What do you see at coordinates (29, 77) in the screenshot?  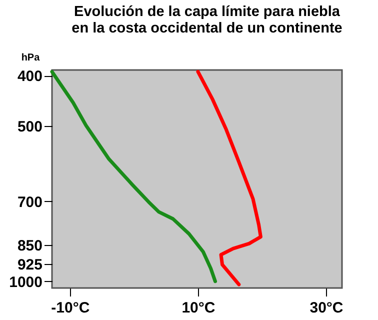 I see `y-tick-label: 400` at bounding box center [29, 77].